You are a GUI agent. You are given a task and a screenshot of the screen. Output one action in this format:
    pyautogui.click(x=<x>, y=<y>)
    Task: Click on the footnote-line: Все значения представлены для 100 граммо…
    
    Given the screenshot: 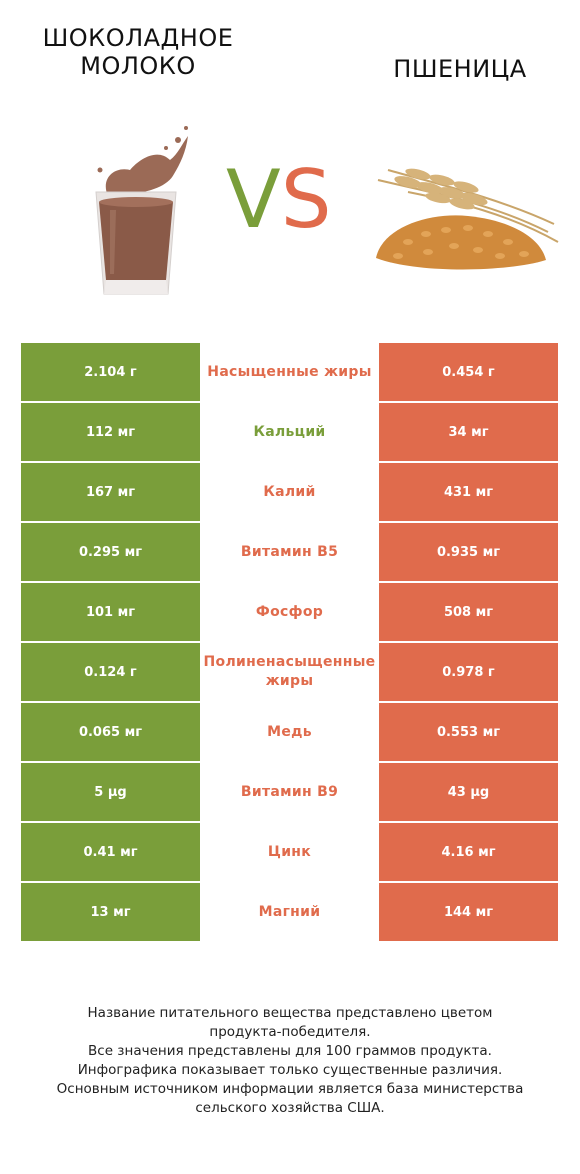 What is the action you would take?
    pyautogui.click(x=290, y=1051)
    